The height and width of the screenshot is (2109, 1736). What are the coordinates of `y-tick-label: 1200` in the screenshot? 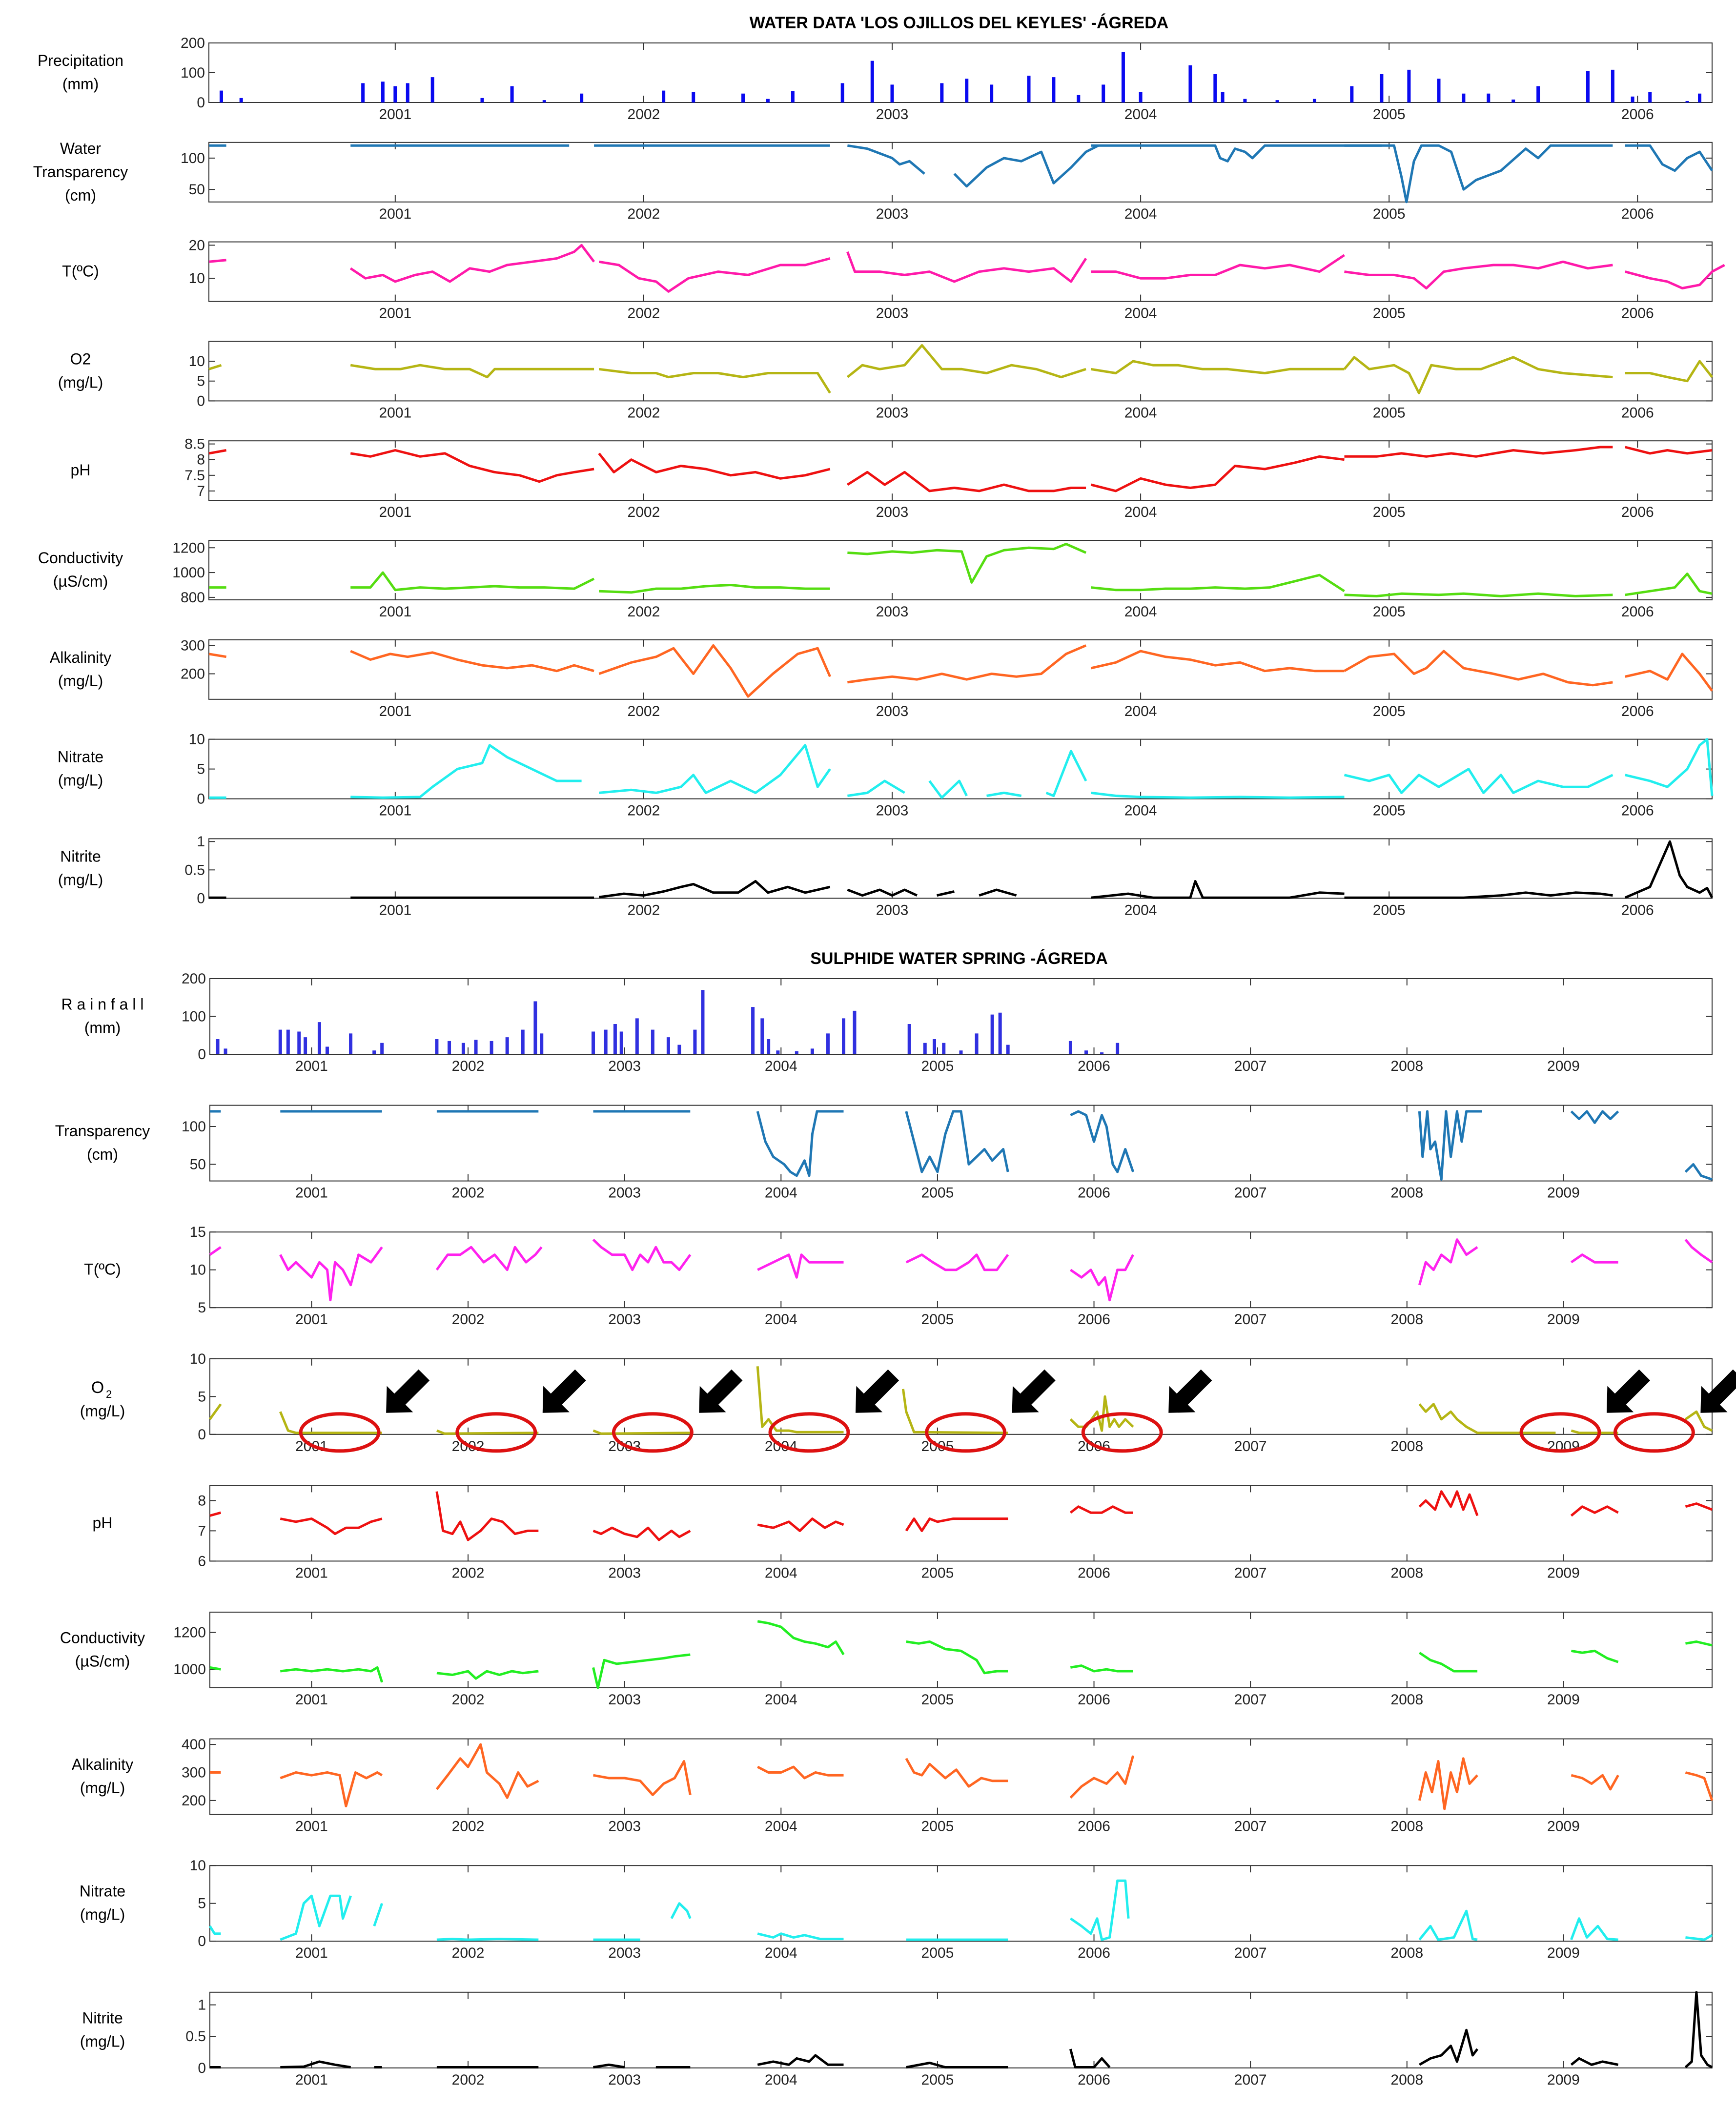 It's located at (189, 1633).